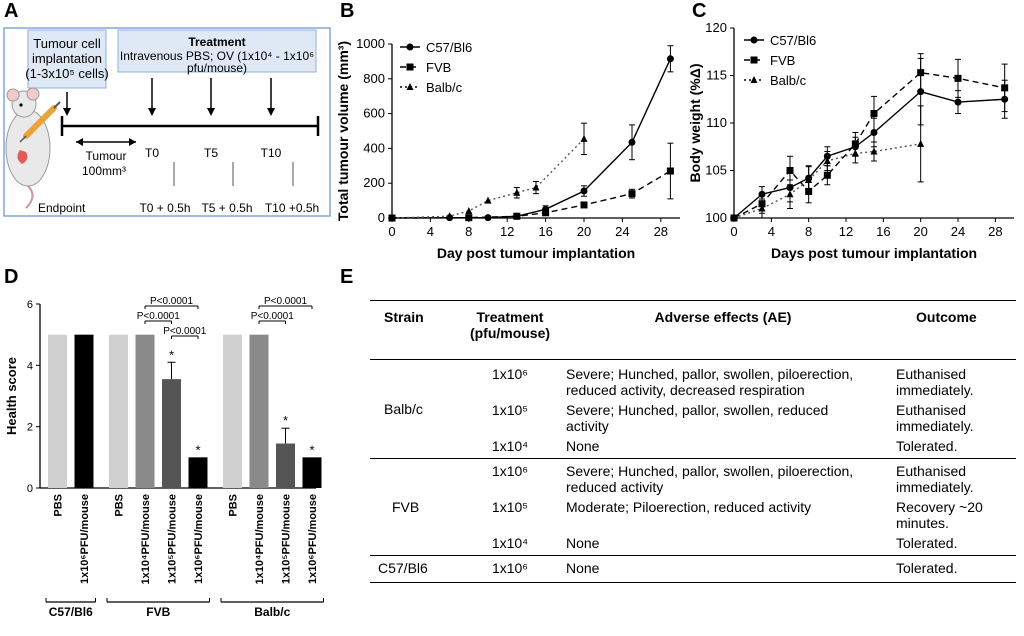  I want to click on outcome-line-1: Recovery ~20, so click(939, 507).